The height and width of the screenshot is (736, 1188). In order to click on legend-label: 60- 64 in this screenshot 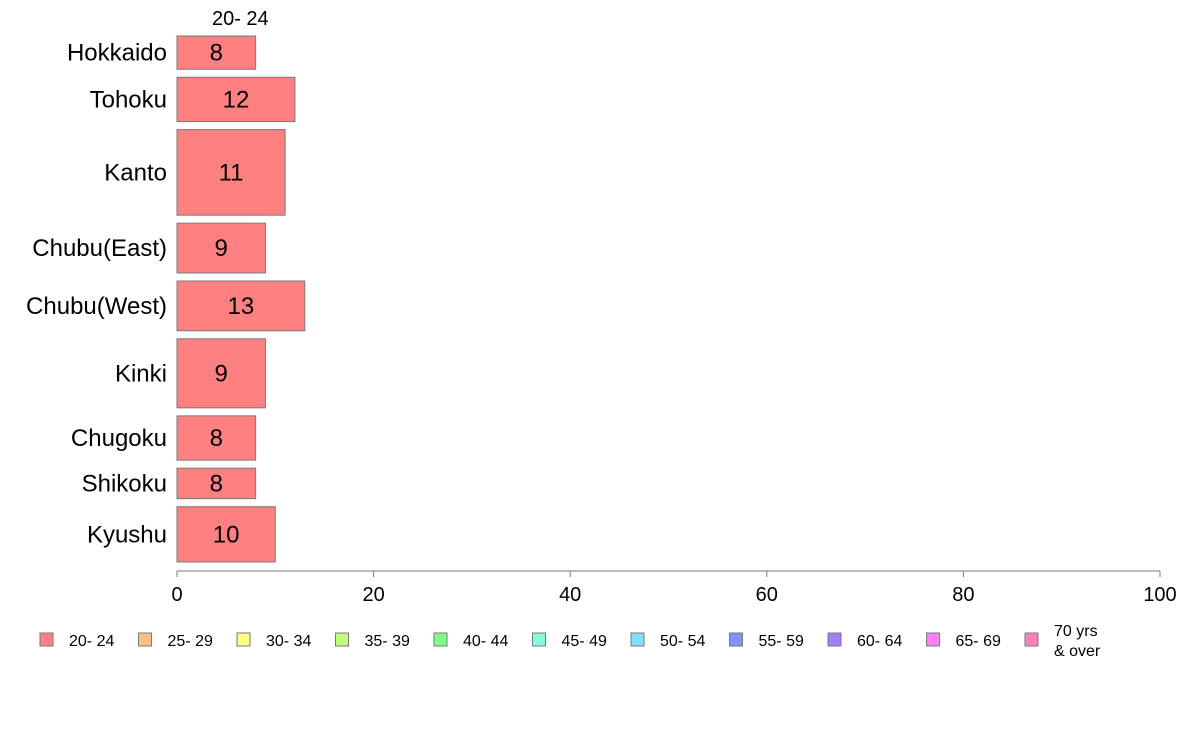, I will do `click(879, 641)`.